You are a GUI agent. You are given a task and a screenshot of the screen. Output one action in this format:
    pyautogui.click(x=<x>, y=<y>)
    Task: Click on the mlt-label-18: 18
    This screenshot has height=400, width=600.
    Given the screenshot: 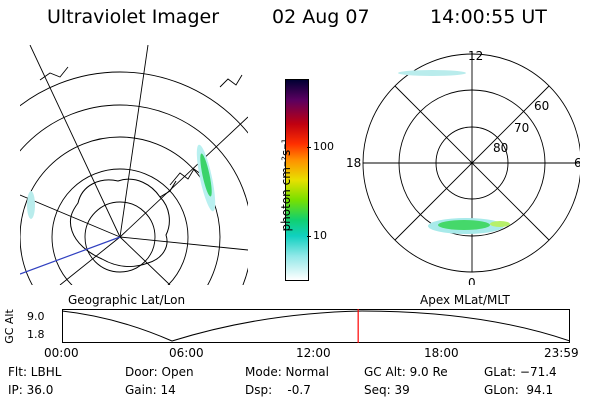 What is the action you would take?
    pyautogui.click(x=353, y=163)
    